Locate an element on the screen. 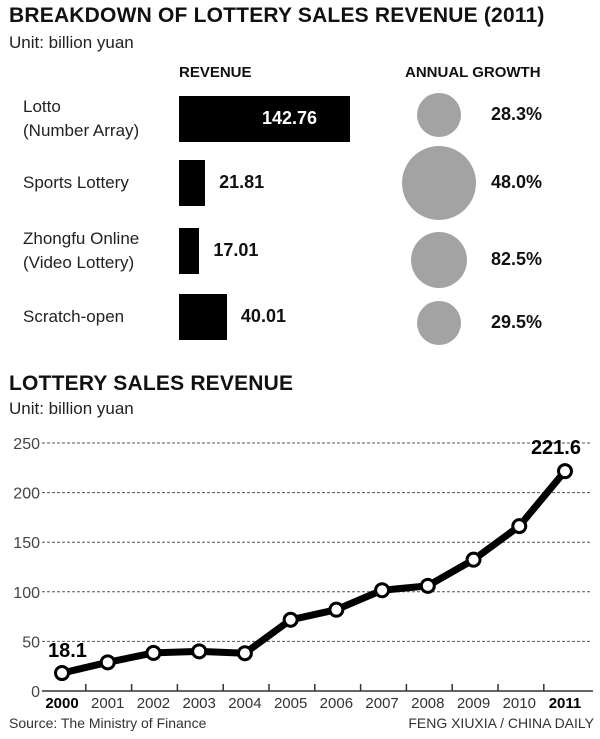 The height and width of the screenshot is (739, 600). x-tick-label: 2001 is located at coordinates (107, 703).